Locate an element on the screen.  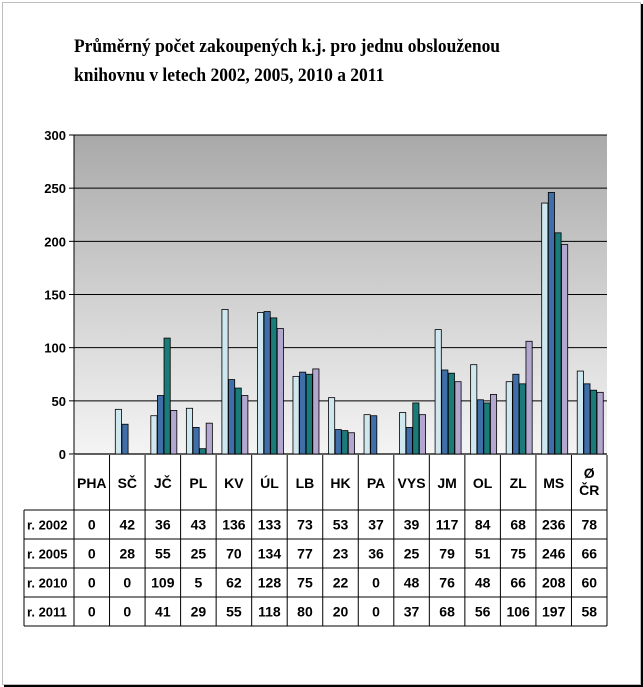
series-label: r. 2010 is located at coordinates (47, 583).